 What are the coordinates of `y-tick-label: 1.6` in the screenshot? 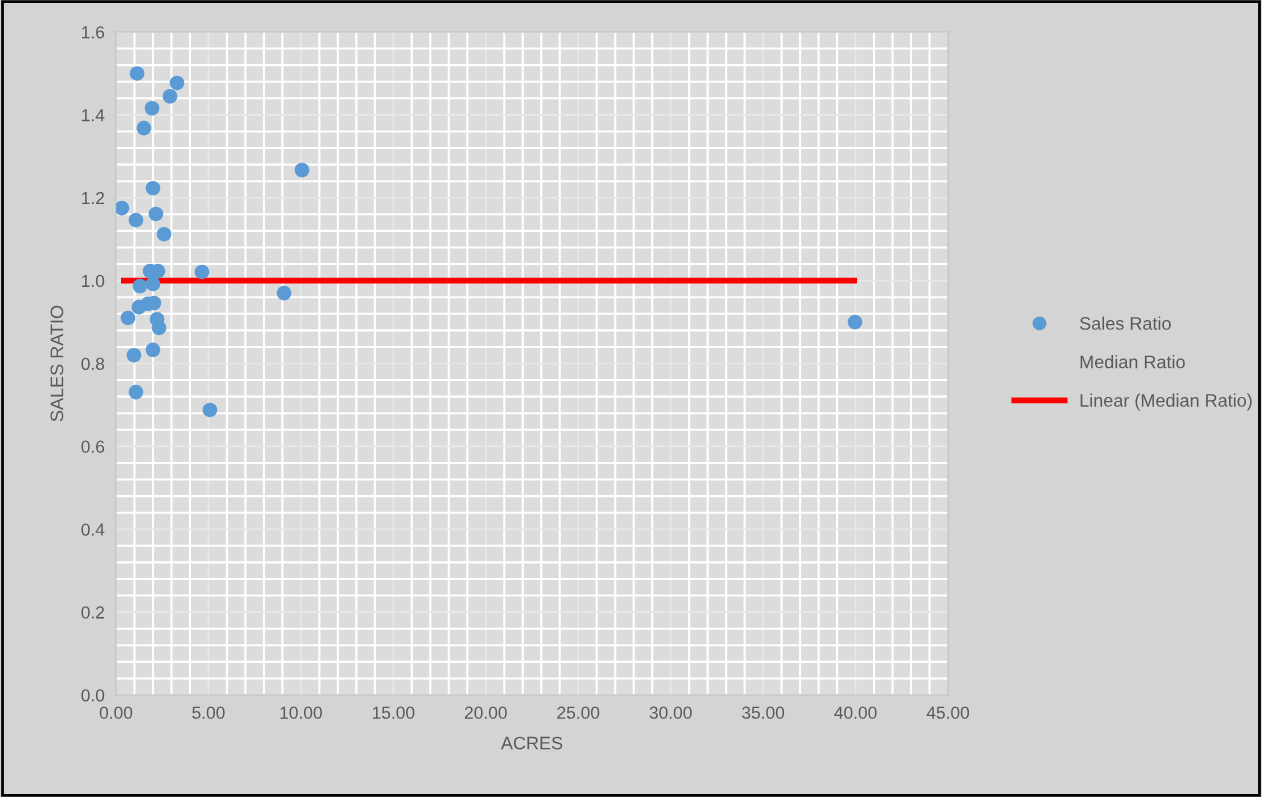 It's located at (93, 32).